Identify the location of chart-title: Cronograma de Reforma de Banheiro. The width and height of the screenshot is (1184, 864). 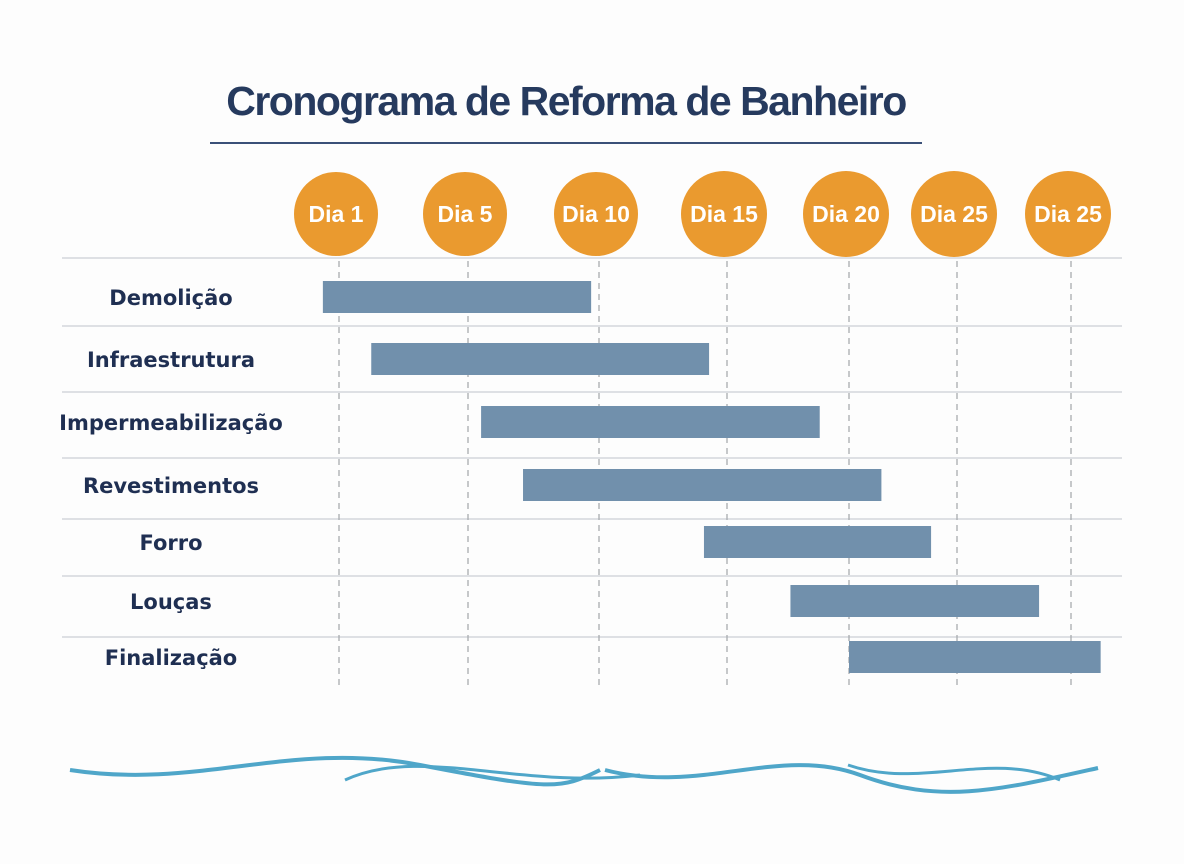
(566, 101).